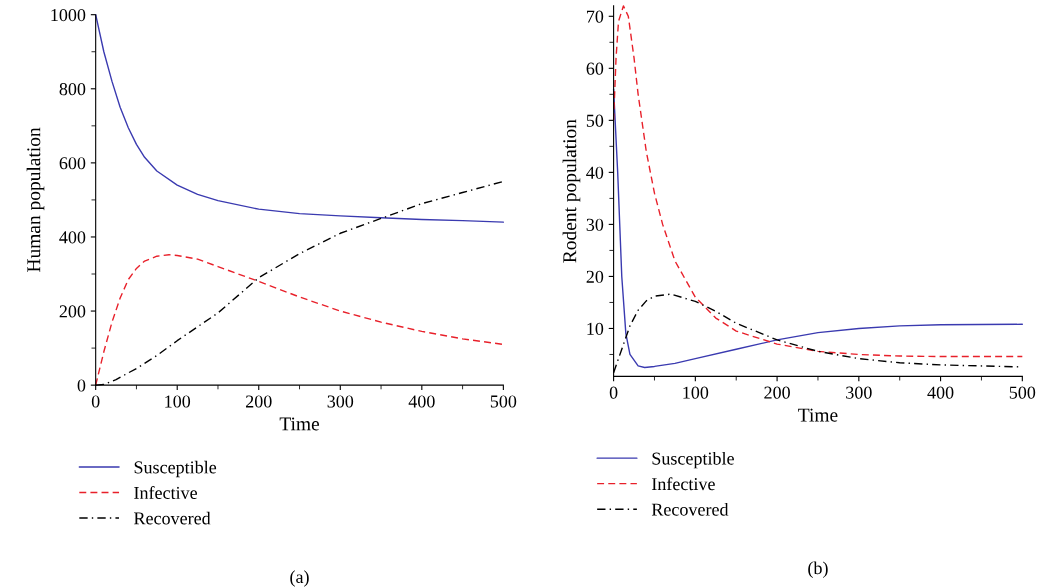  I want to click on y-tick-label: 600, so click(72, 163).